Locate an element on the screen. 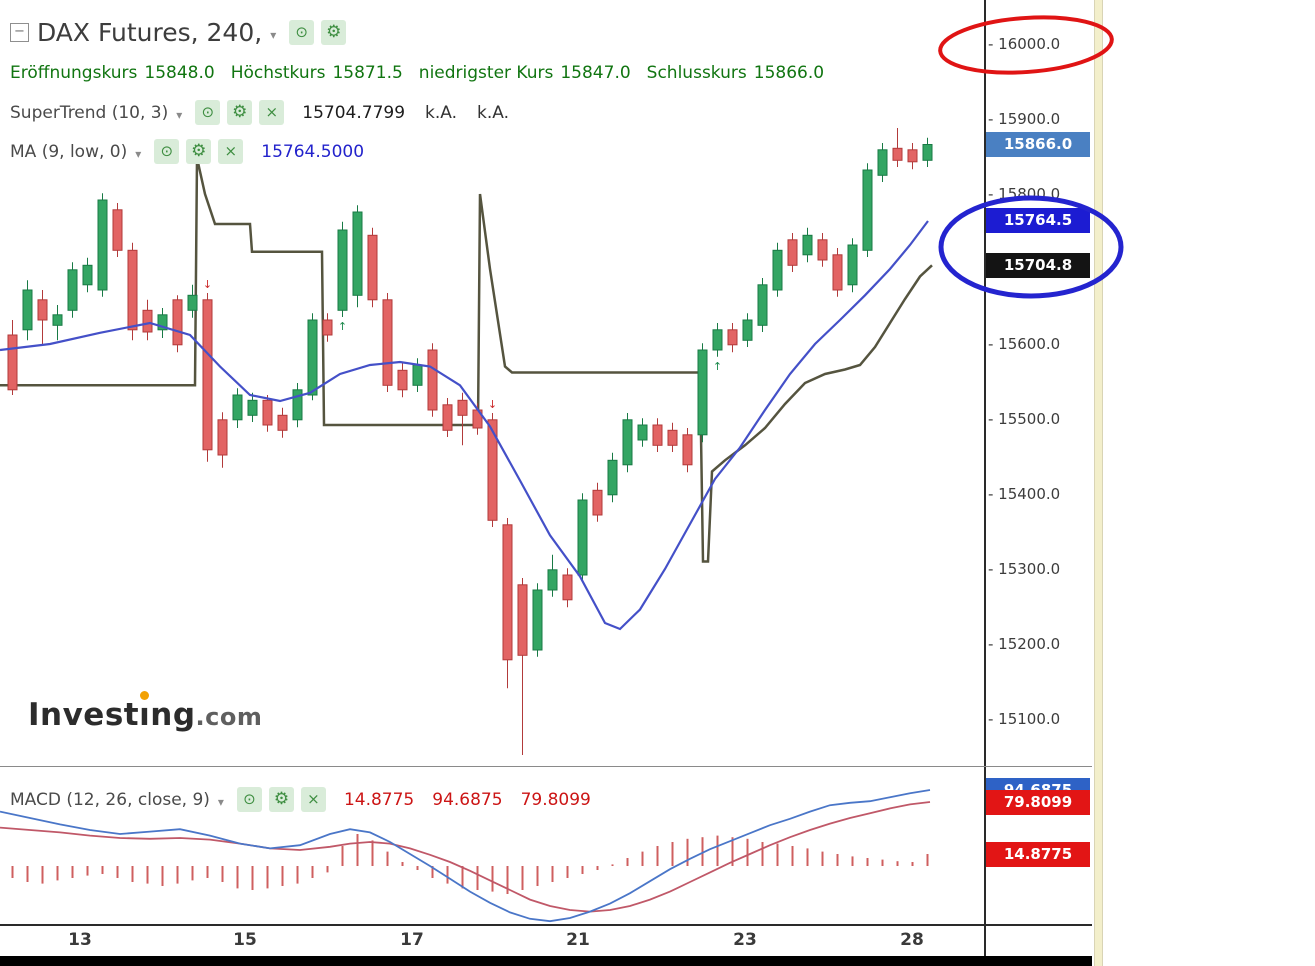 The image size is (1315, 966). macd-value-1: 14.8775 is located at coordinates (379, 799).